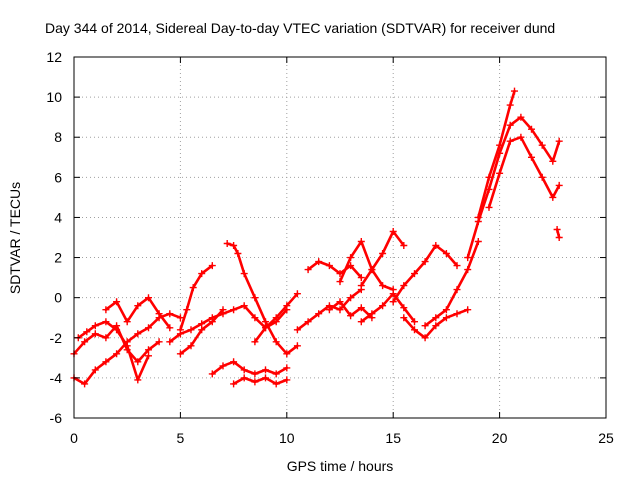 This screenshot has width=640, height=480. I want to click on y-tick-label: 10, so click(54, 97).